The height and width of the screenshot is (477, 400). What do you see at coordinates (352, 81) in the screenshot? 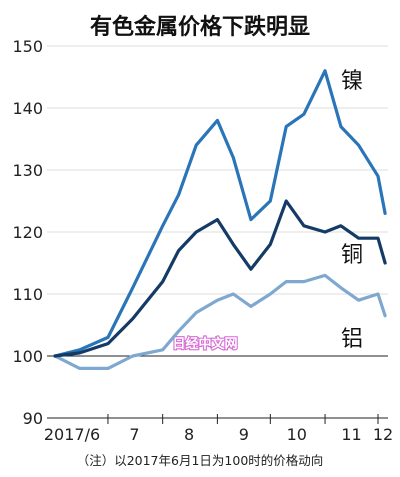
I see `series-label: 镍` at bounding box center [352, 81].